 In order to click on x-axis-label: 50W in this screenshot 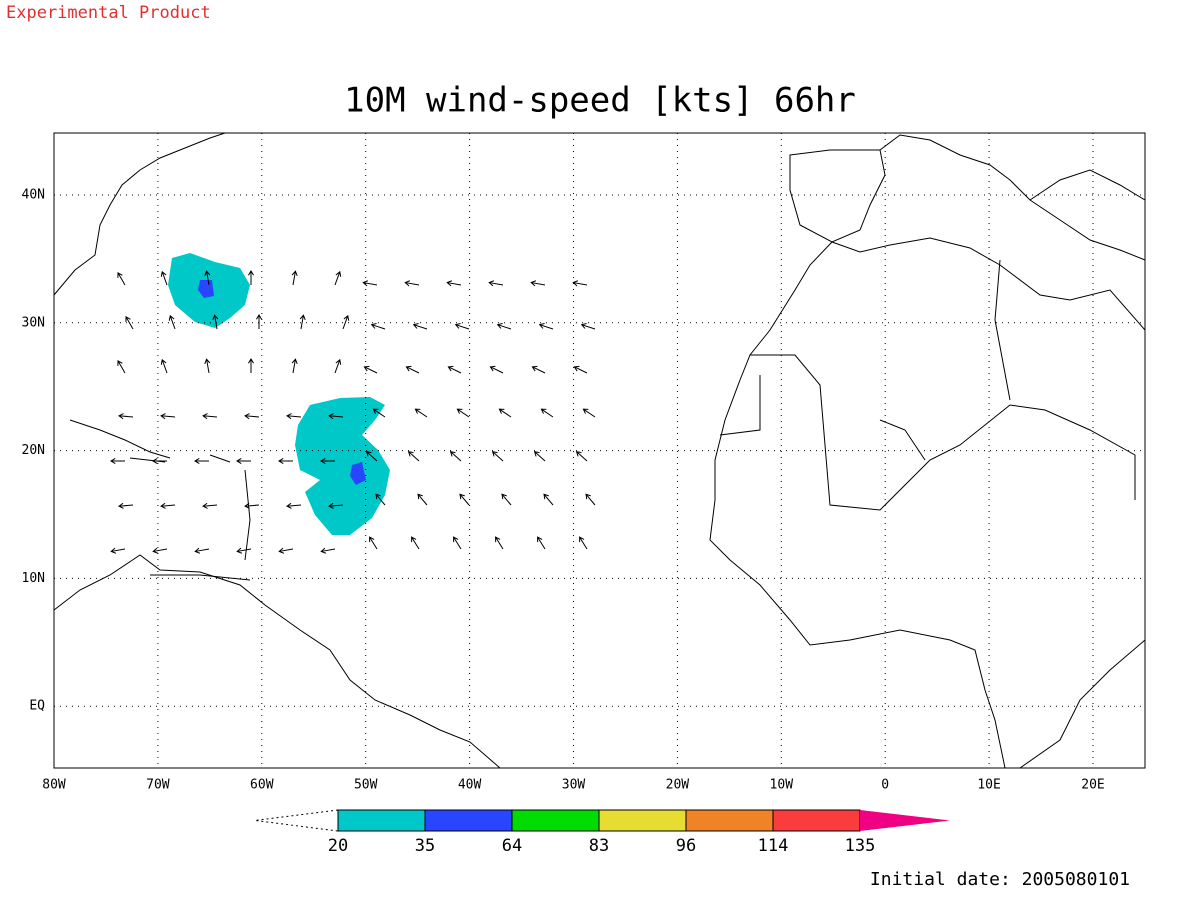, I will do `click(366, 785)`.